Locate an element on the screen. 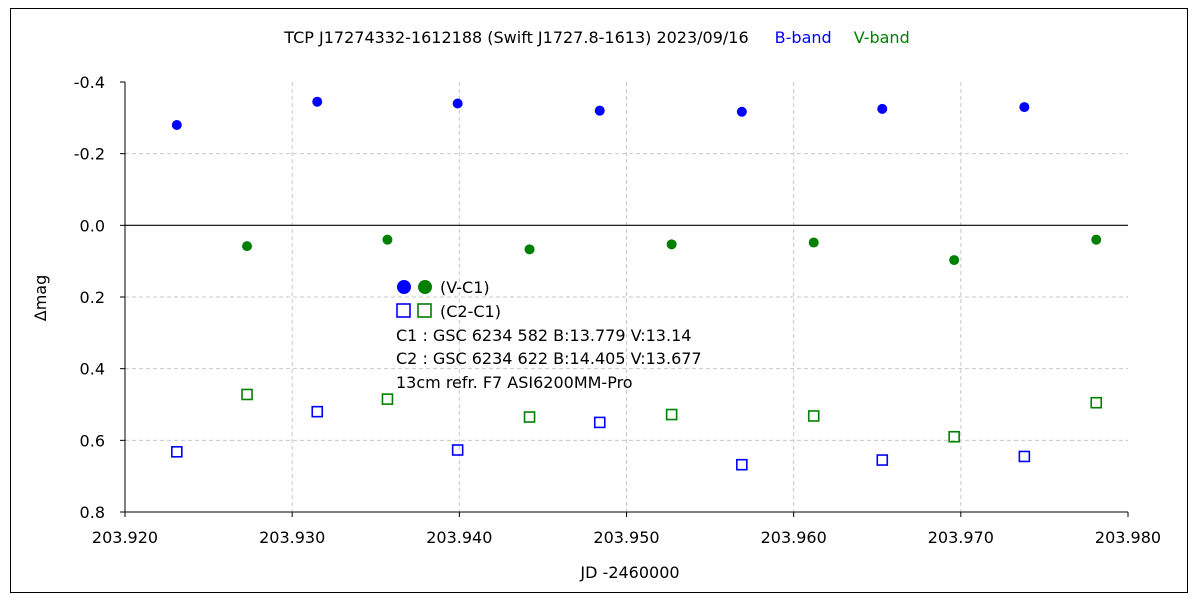 The width and height of the screenshot is (1200, 600). annotation-c1: C1 : GSC 6234 582 B:13.779 V:13.14 is located at coordinates (543, 335).